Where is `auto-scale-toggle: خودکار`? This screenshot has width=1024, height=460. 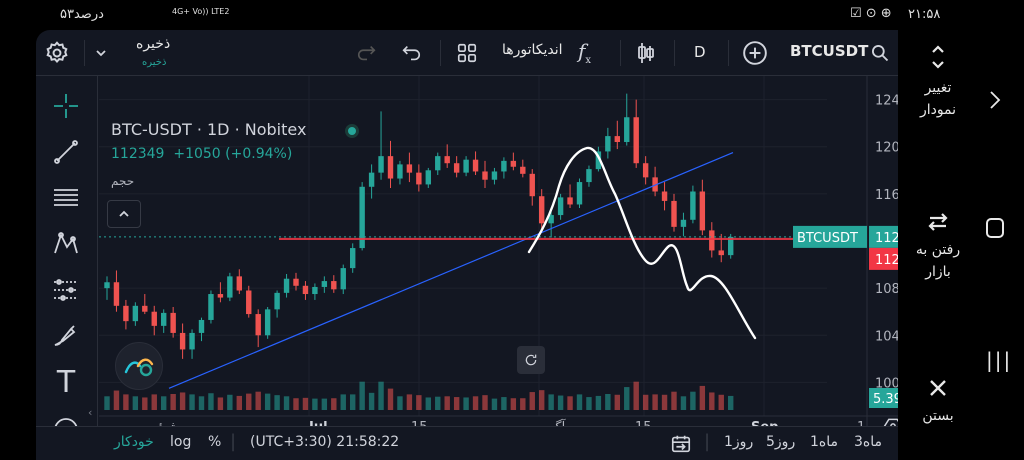 auto-scale-toggle: خودکار is located at coordinates (134, 442).